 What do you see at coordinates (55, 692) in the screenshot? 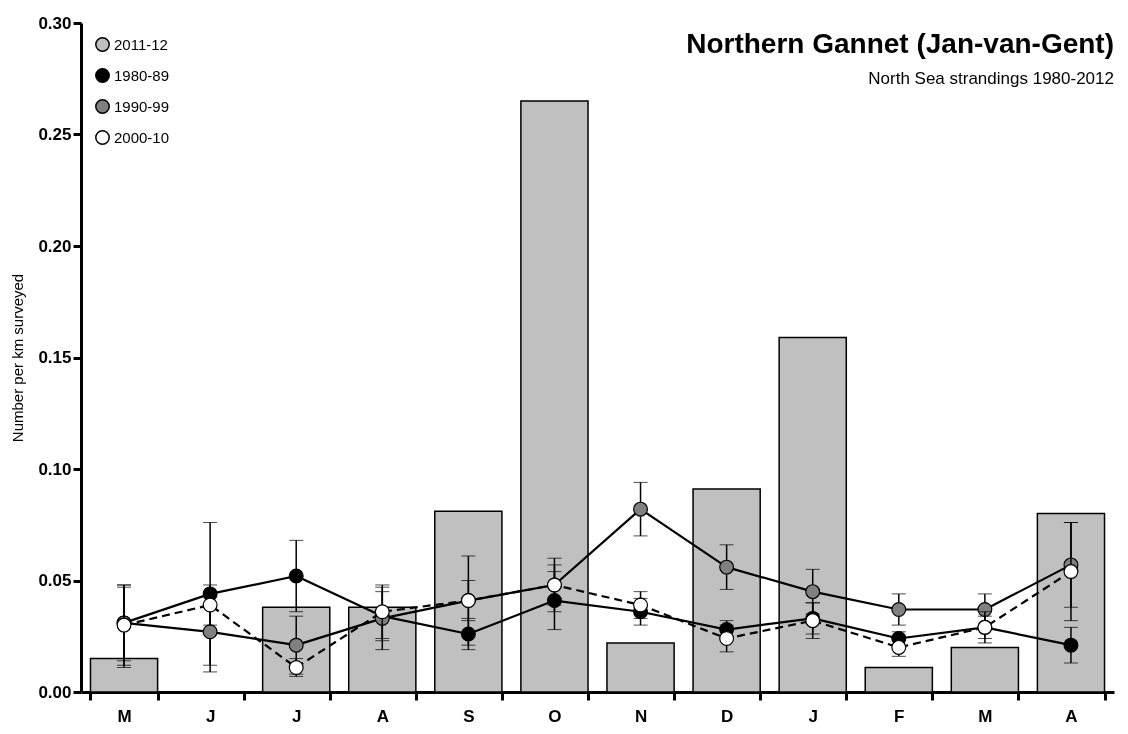
I see `y-tick-label: 0.00` at bounding box center [55, 692].